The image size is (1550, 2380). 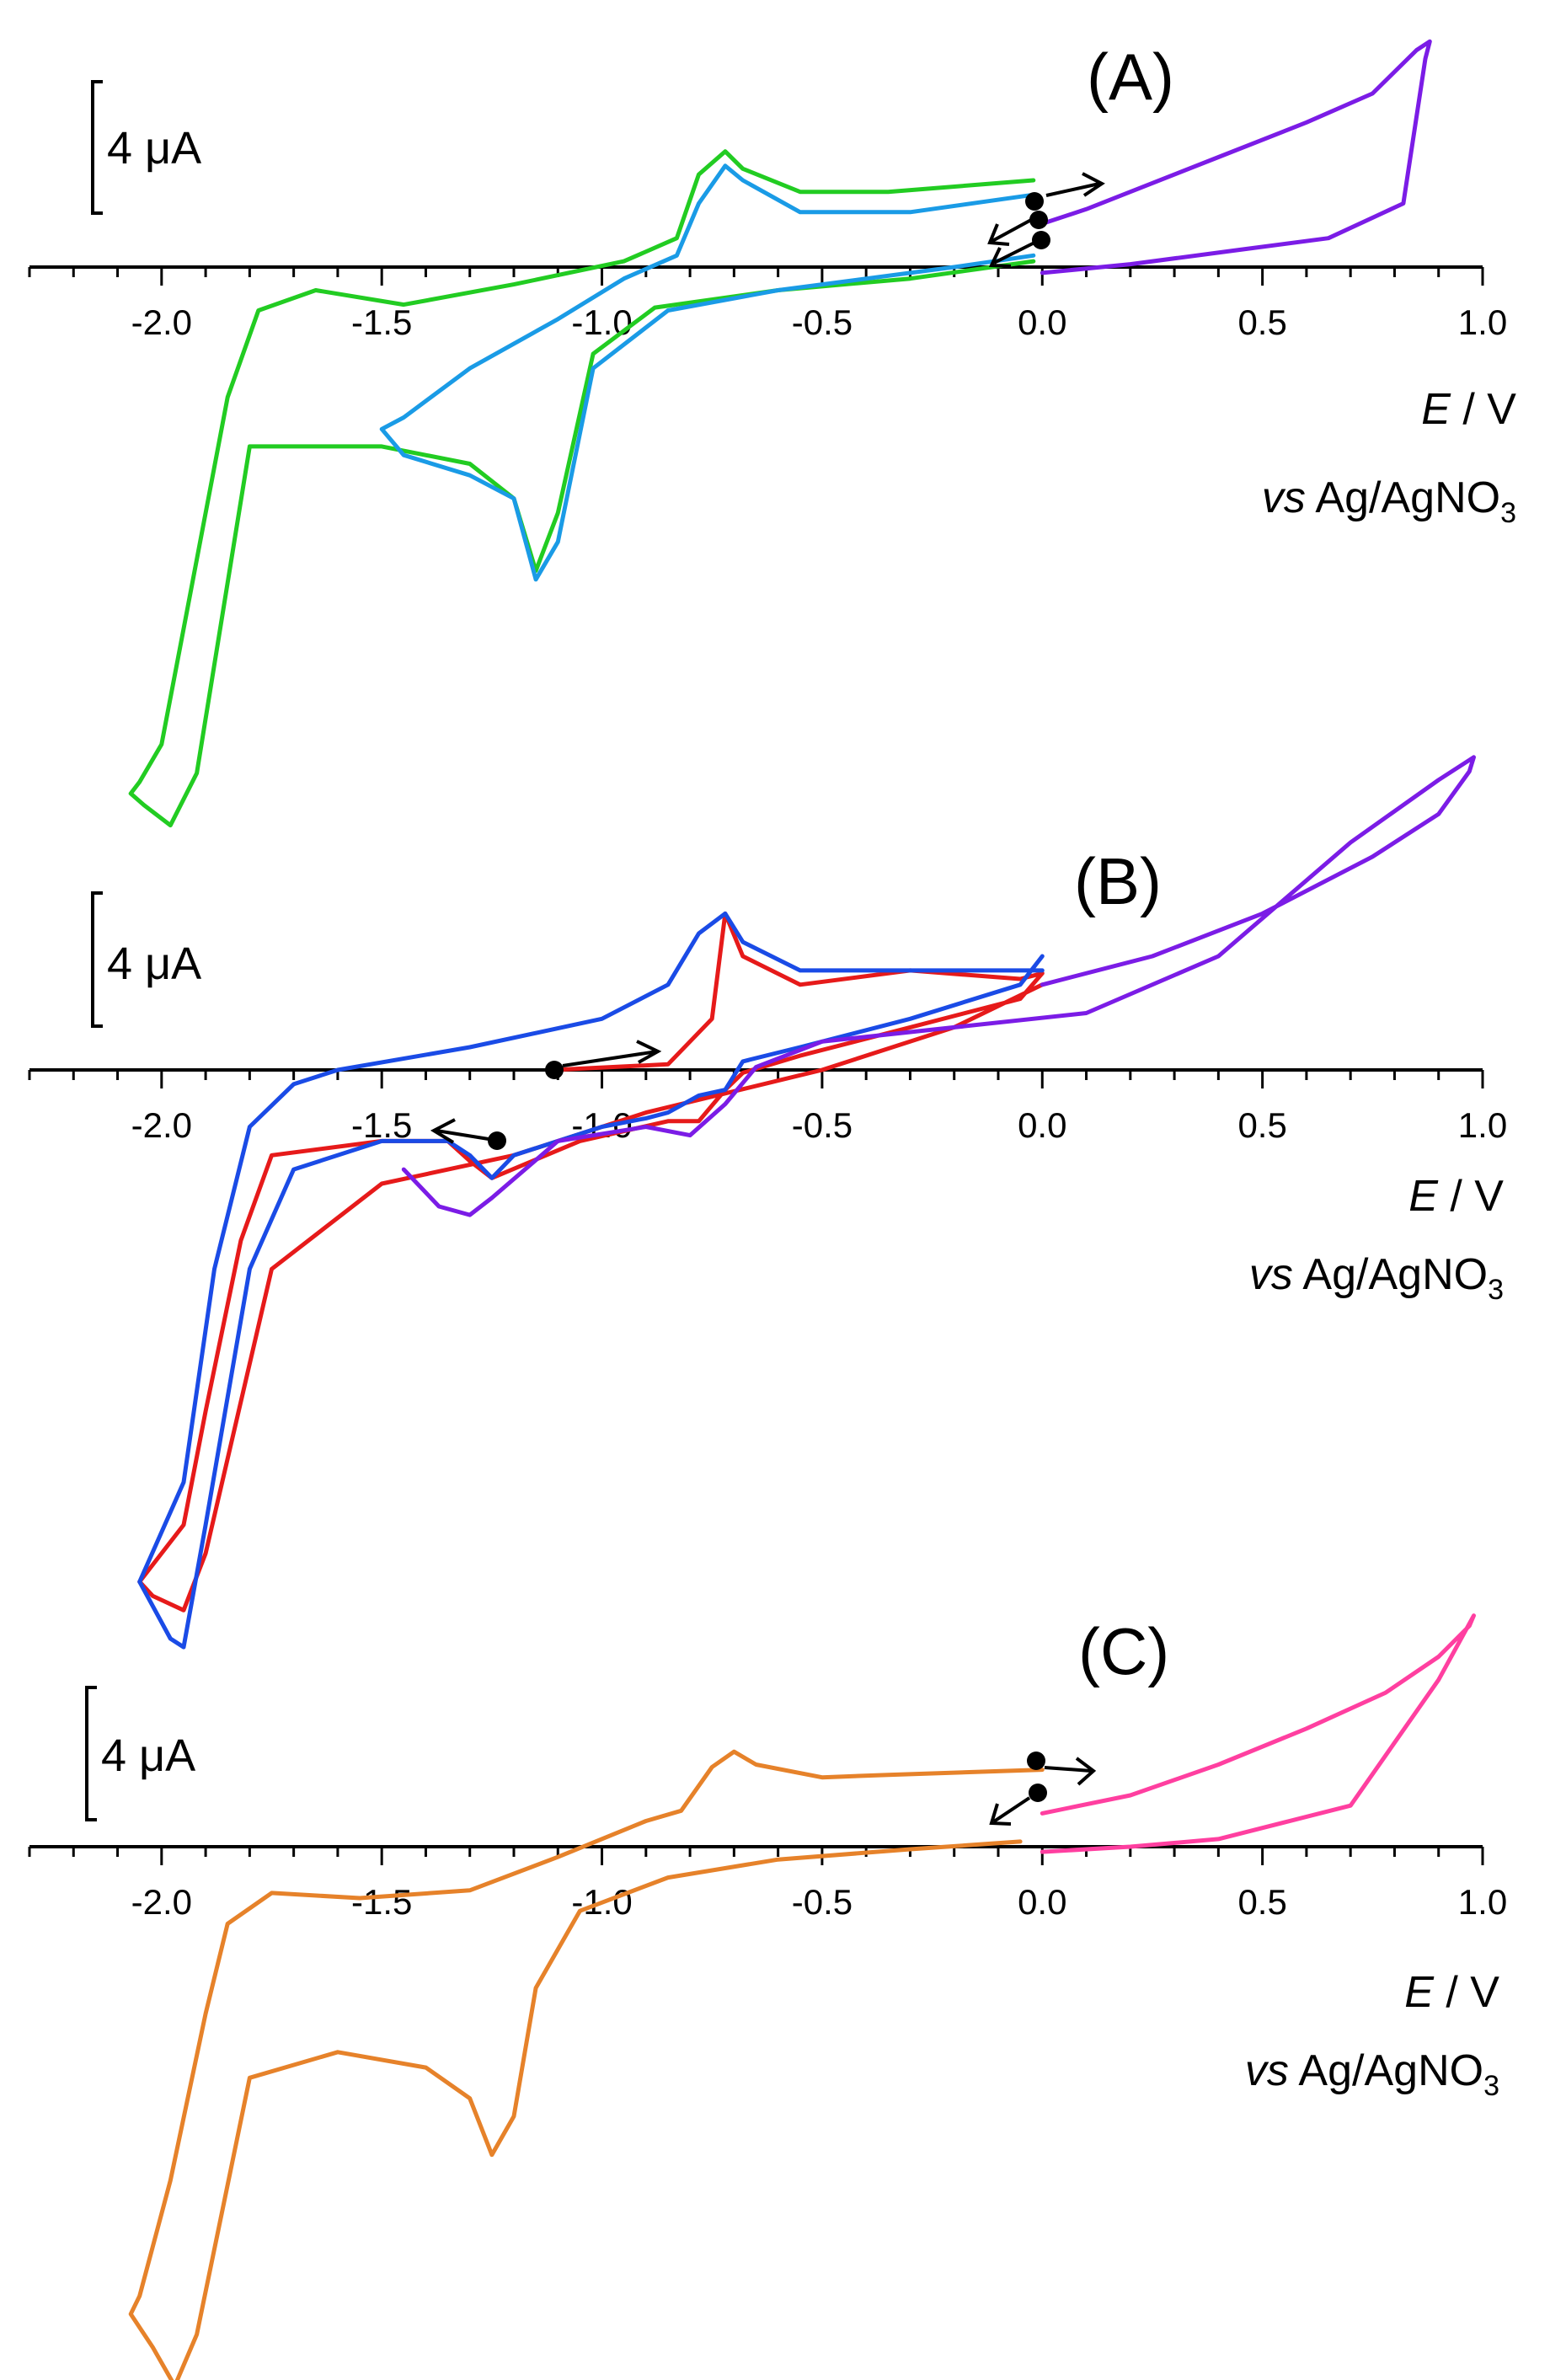 I want to click on panel-b-xlabel-symbol: E, so click(x=1423, y=1196).